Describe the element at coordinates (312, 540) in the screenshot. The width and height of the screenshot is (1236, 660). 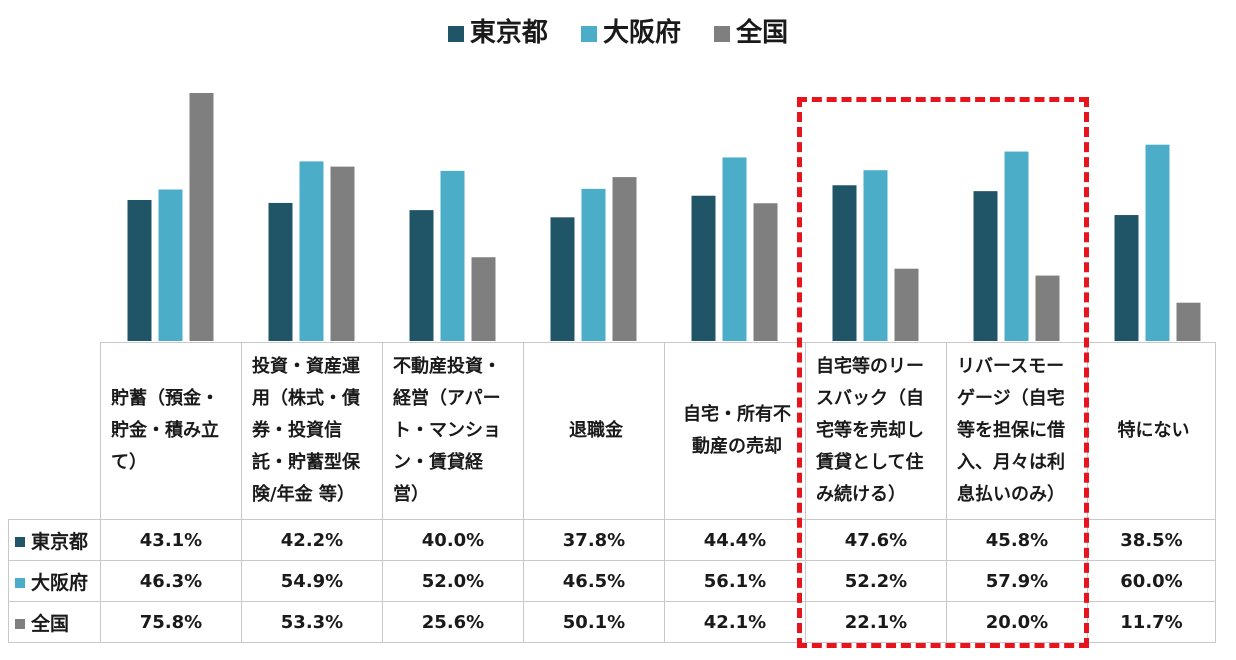
I see `data-label-tokyo-1: 42.2%` at that location.